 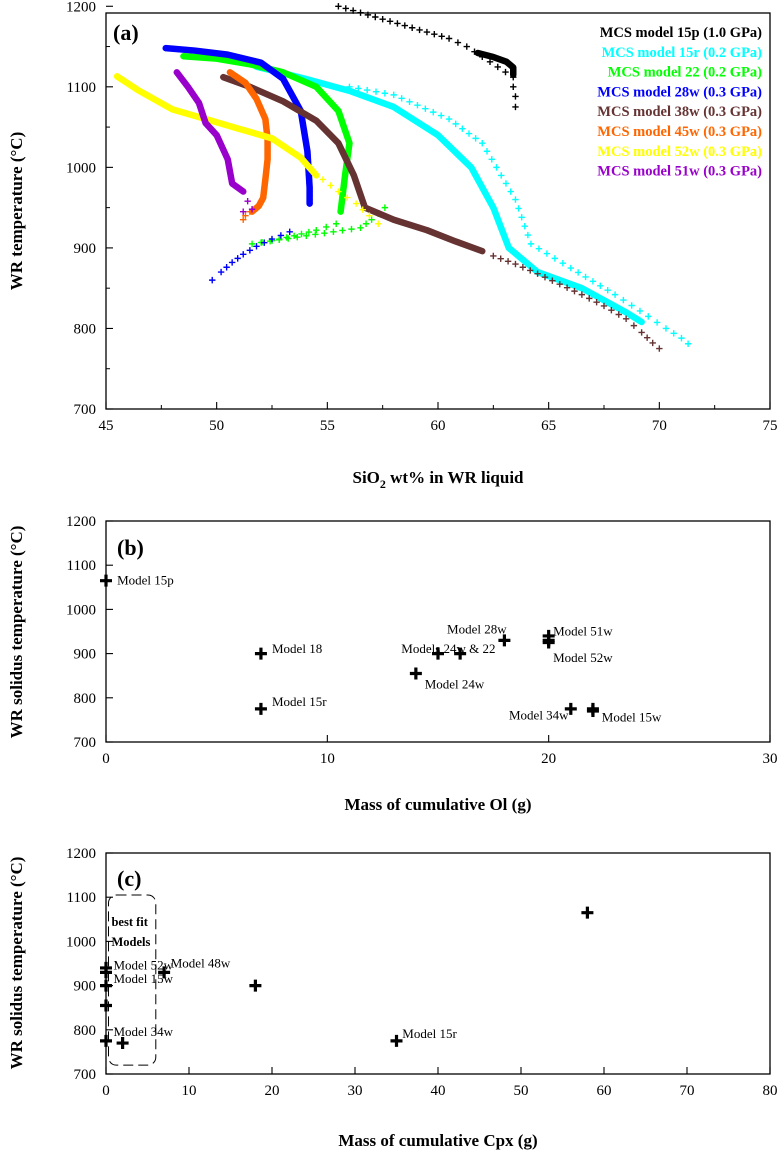 I want to click on data-point, so click(x=592, y=711).